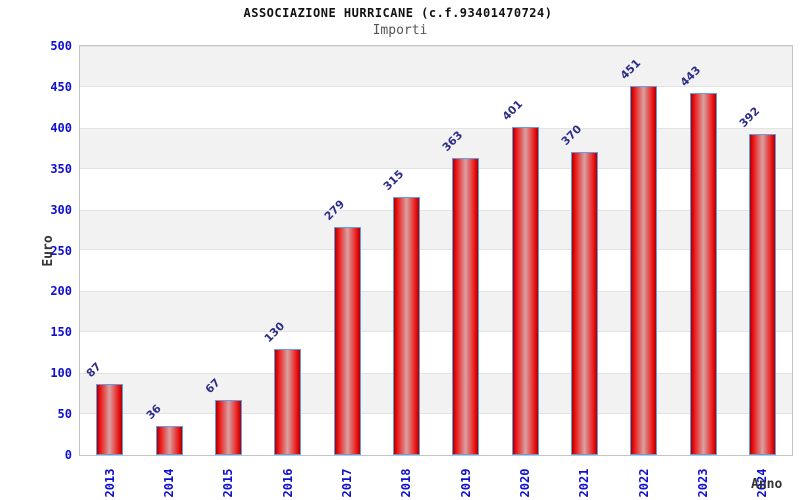 The width and height of the screenshot is (800, 500). What do you see at coordinates (643, 483) in the screenshot?
I see `x-tick-label-2022: 2022` at bounding box center [643, 483].